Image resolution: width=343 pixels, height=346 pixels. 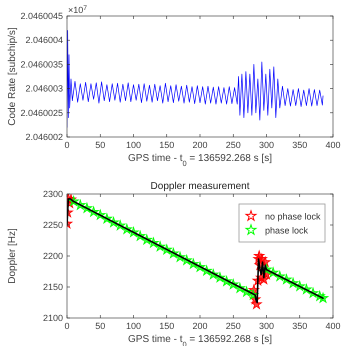 I want to click on y-tick-label: 2.046004, so click(x=44, y=40).